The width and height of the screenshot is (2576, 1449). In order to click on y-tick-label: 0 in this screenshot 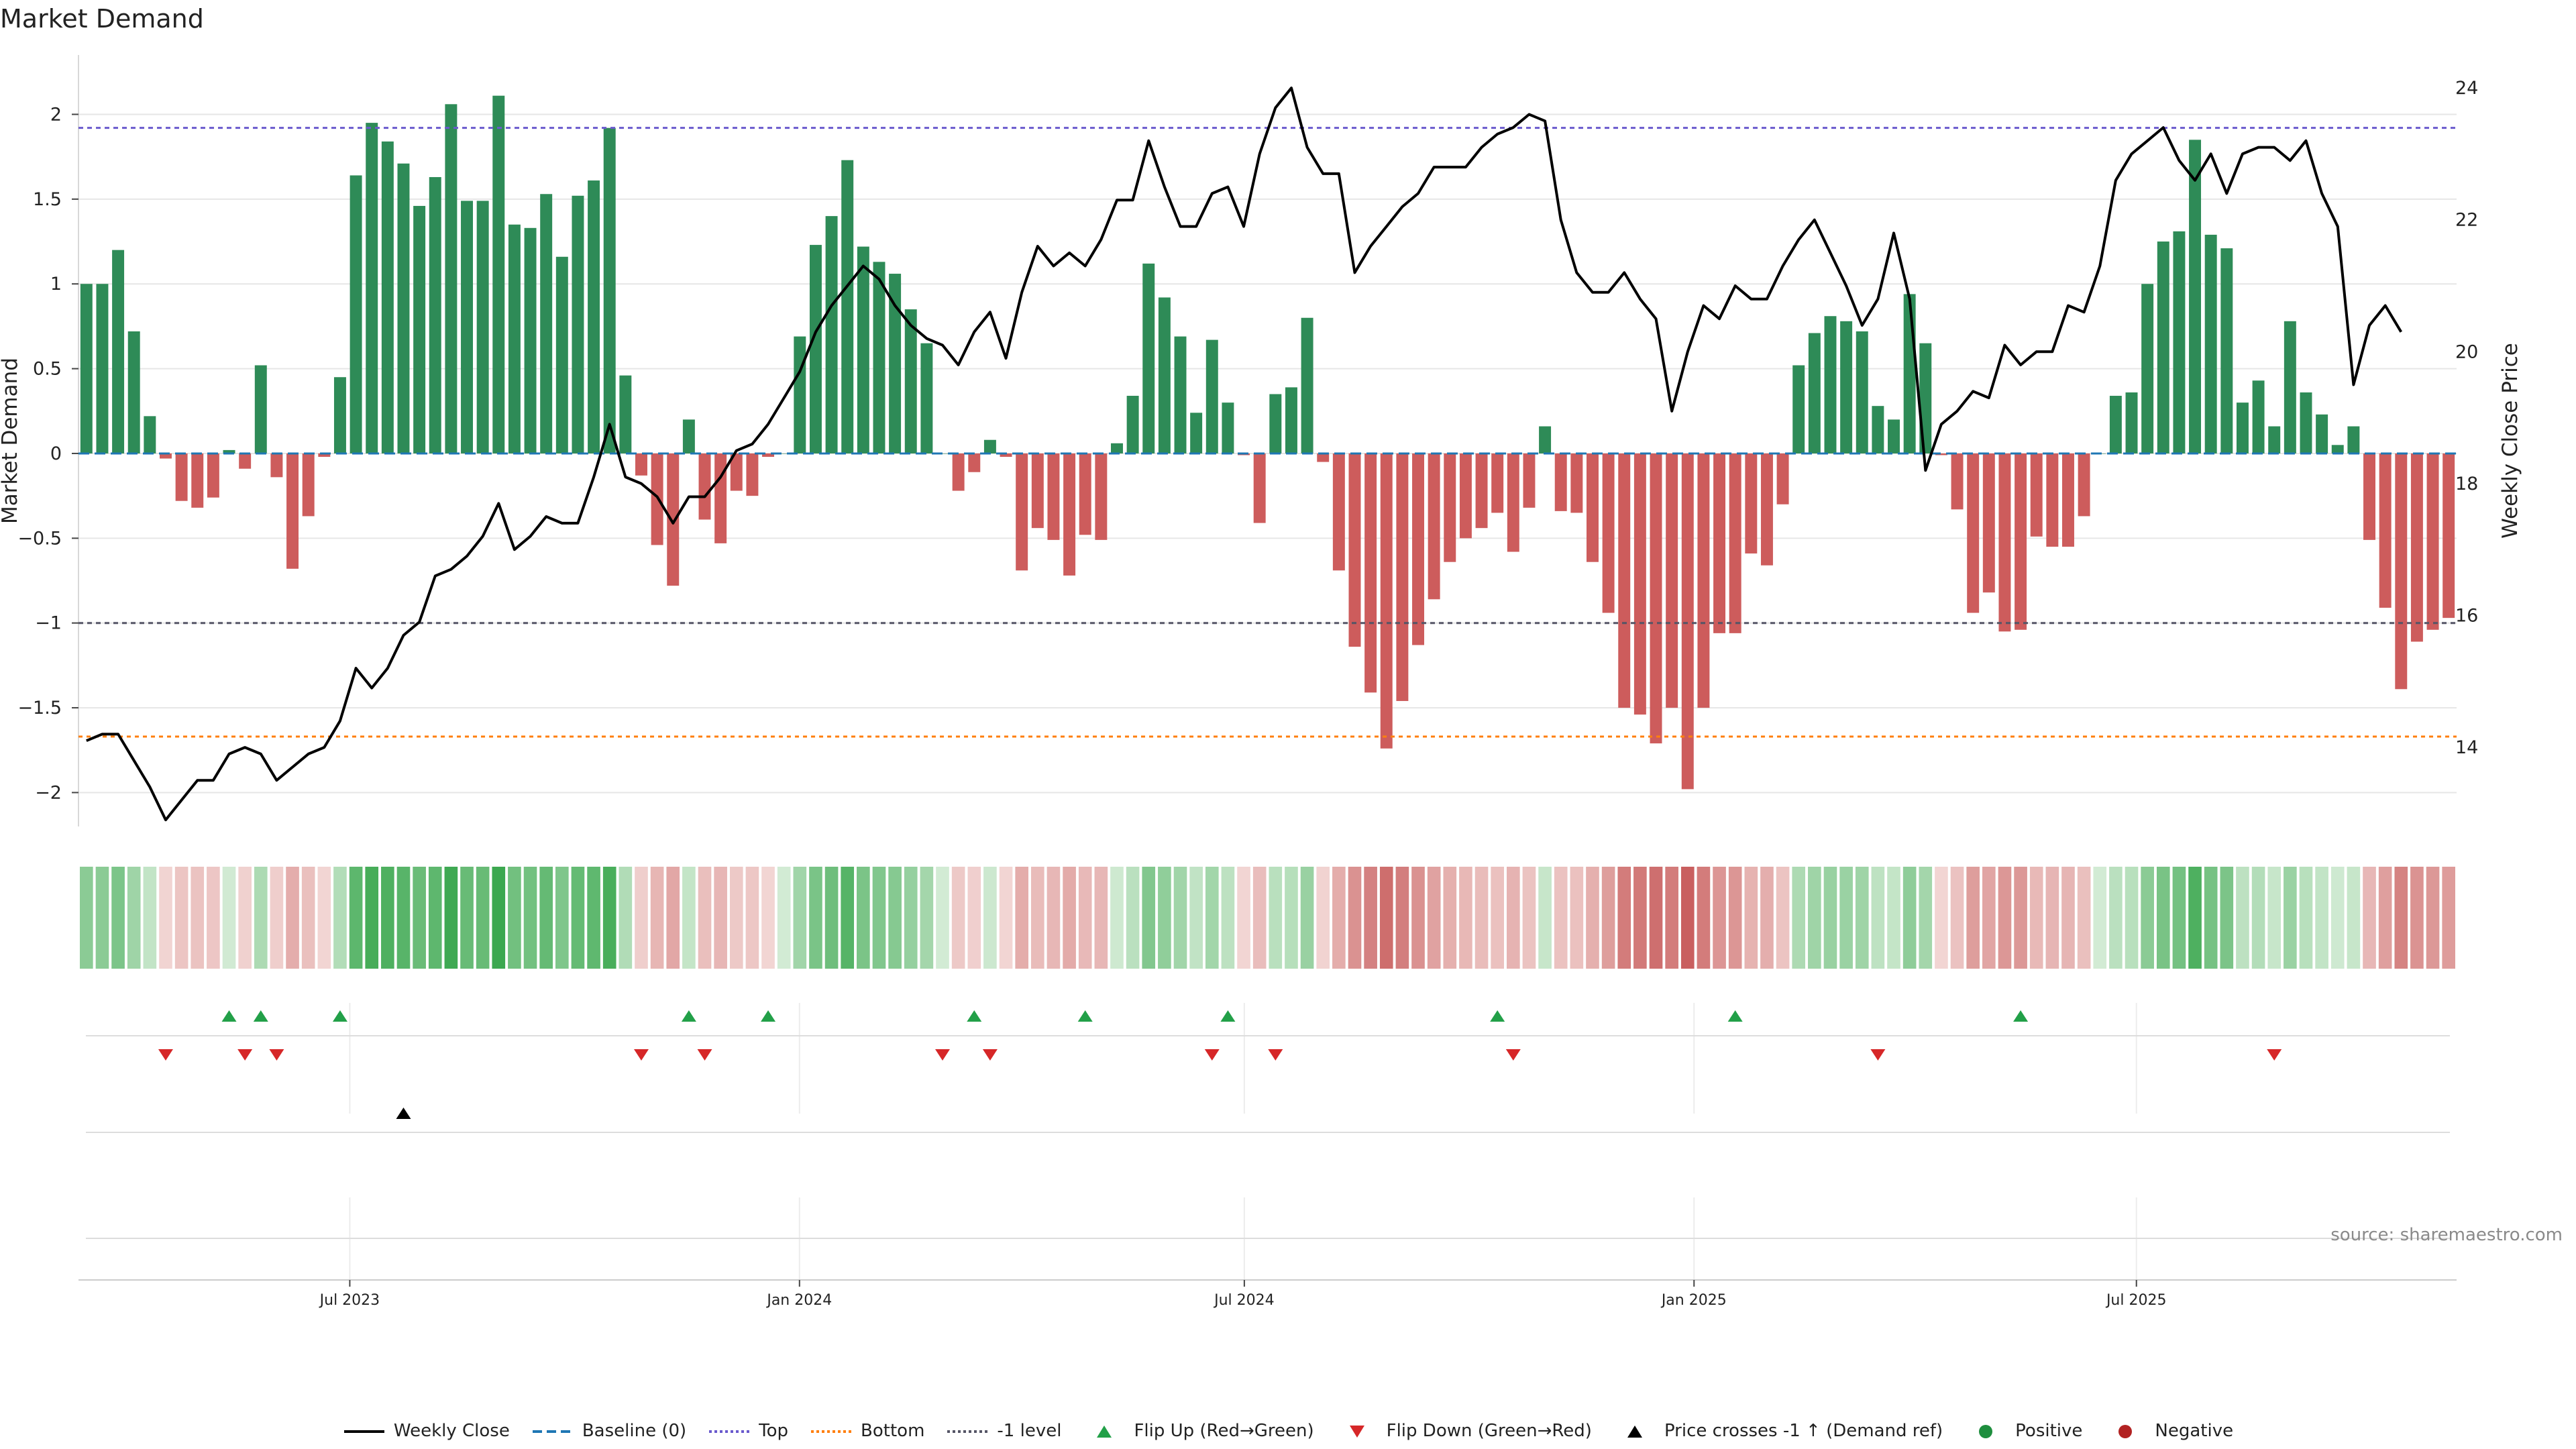, I will do `click(56, 453)`.